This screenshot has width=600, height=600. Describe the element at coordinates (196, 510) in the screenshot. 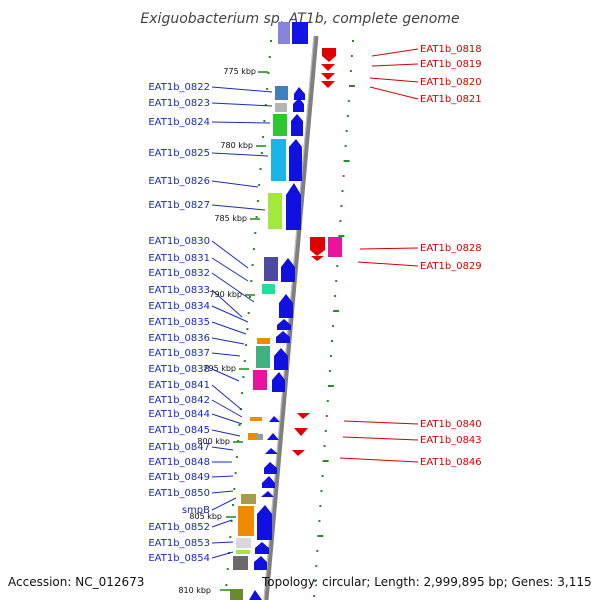

I see `gene-label: smpB` at that location.